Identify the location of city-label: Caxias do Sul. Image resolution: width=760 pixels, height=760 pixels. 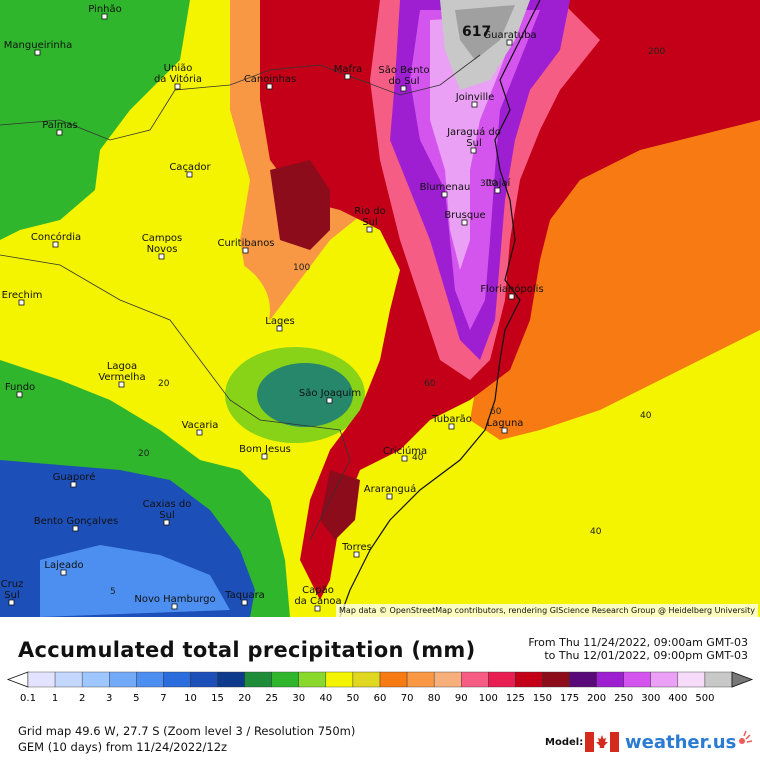
(167, 510).